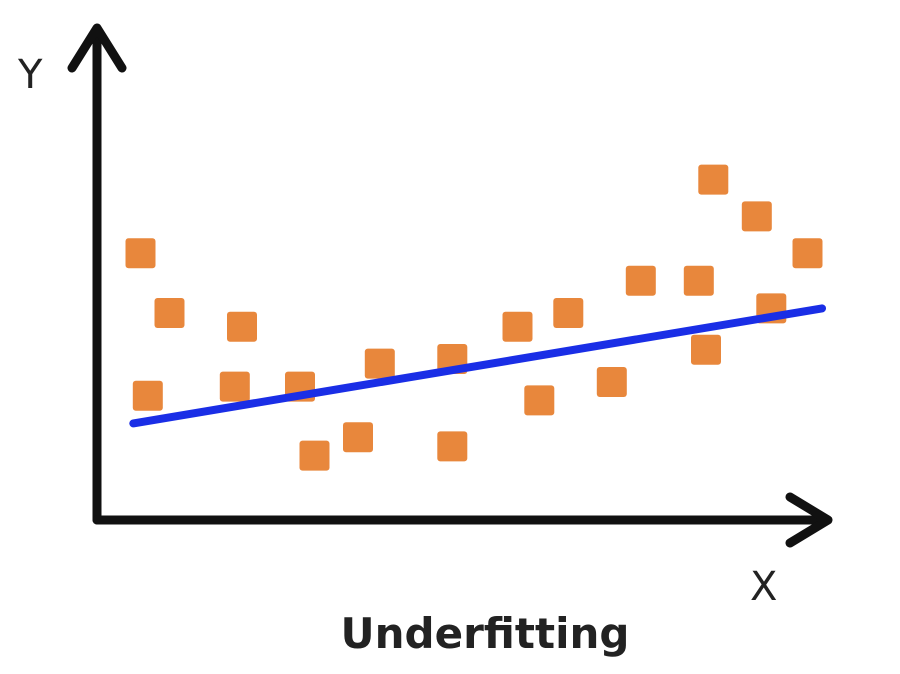 This screenshot has height=674, width=900. What do you see at coordinates (477, 366) in the screenshot?
I see `fit-line` at bounding box center [477, 366].